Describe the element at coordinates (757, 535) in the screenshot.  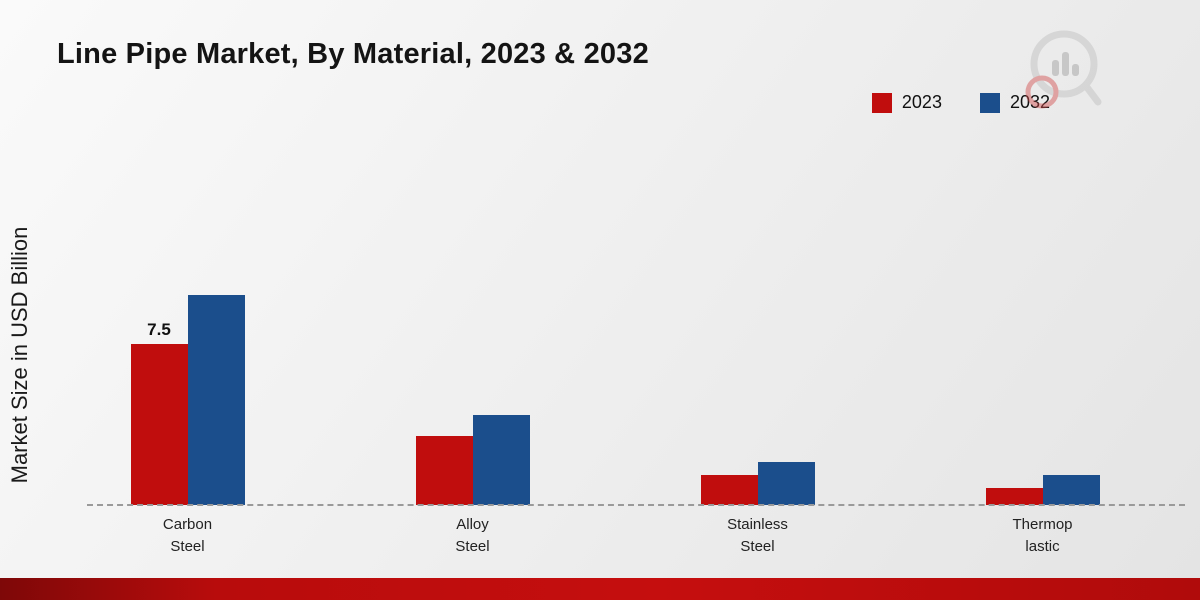
I see `category-label-stainless-steel: Stainless Steel` at that location.